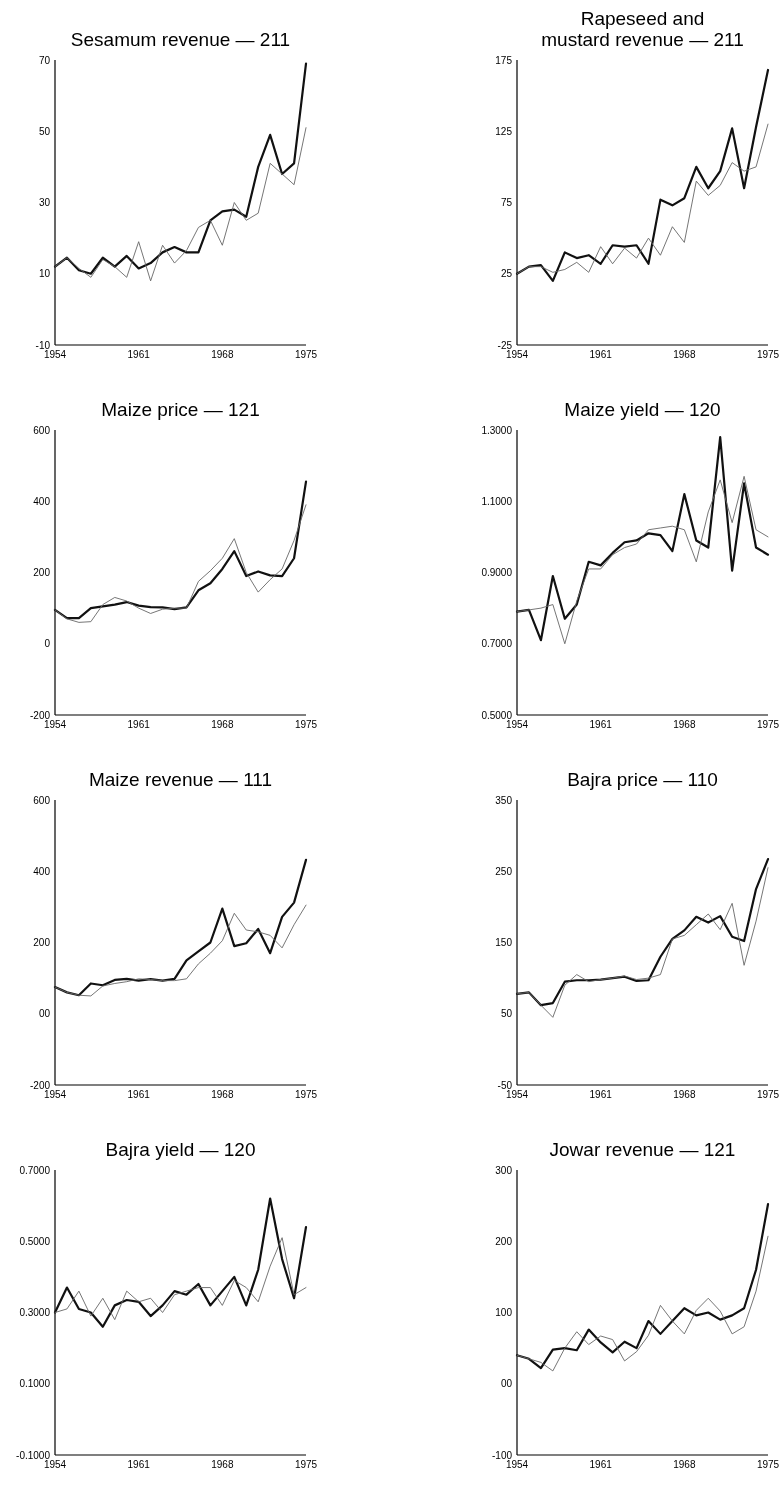  I want to click on y-tick-label: 250, so click(504, 871).